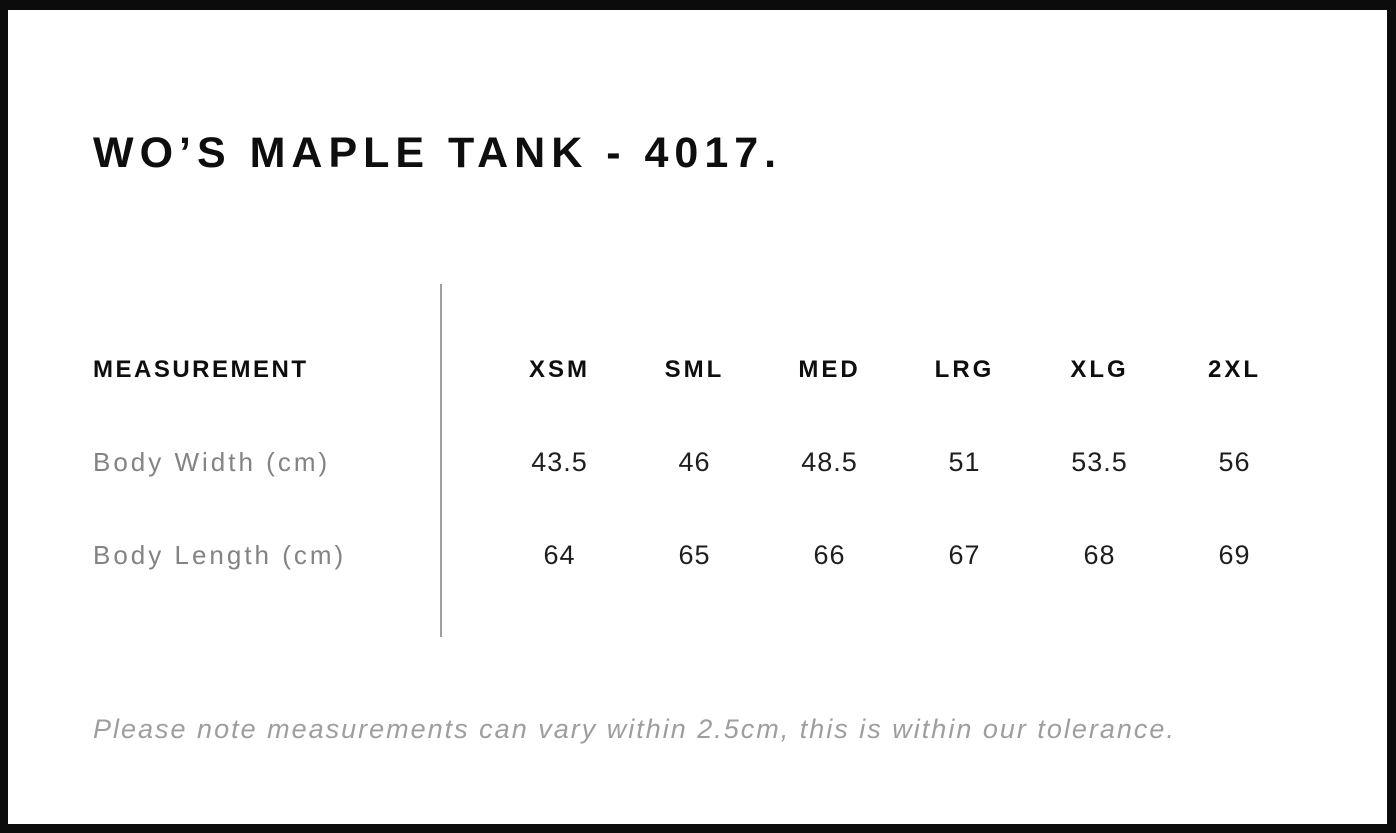 This screenshot has height=833, width=1396. I want to click on body-width-xsm-value: 43.5, so click(559, 462).